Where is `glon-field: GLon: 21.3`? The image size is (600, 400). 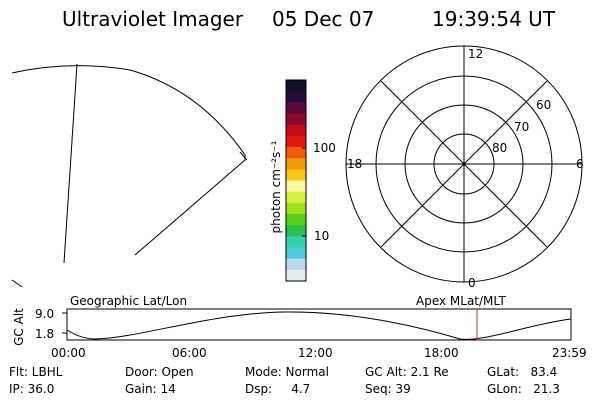 glon-field: GLon: 21.3 is located at coordinates (523, 389).